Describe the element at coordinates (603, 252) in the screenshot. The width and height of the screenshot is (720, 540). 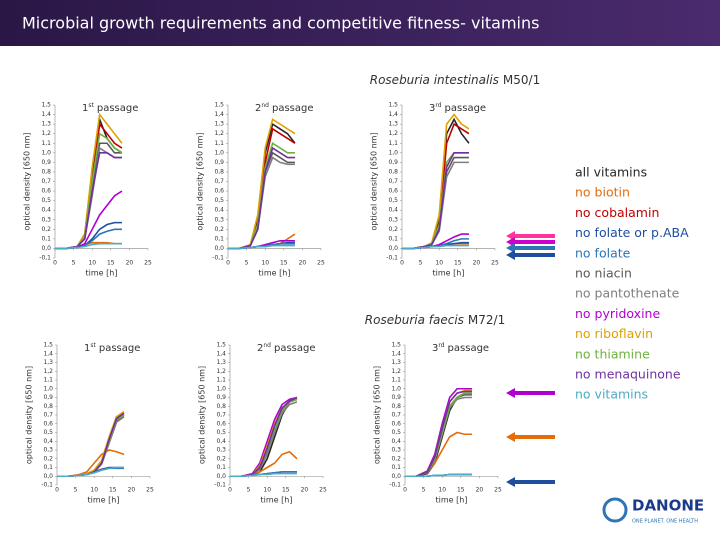
I see `legend-entry: no folate` at that location.